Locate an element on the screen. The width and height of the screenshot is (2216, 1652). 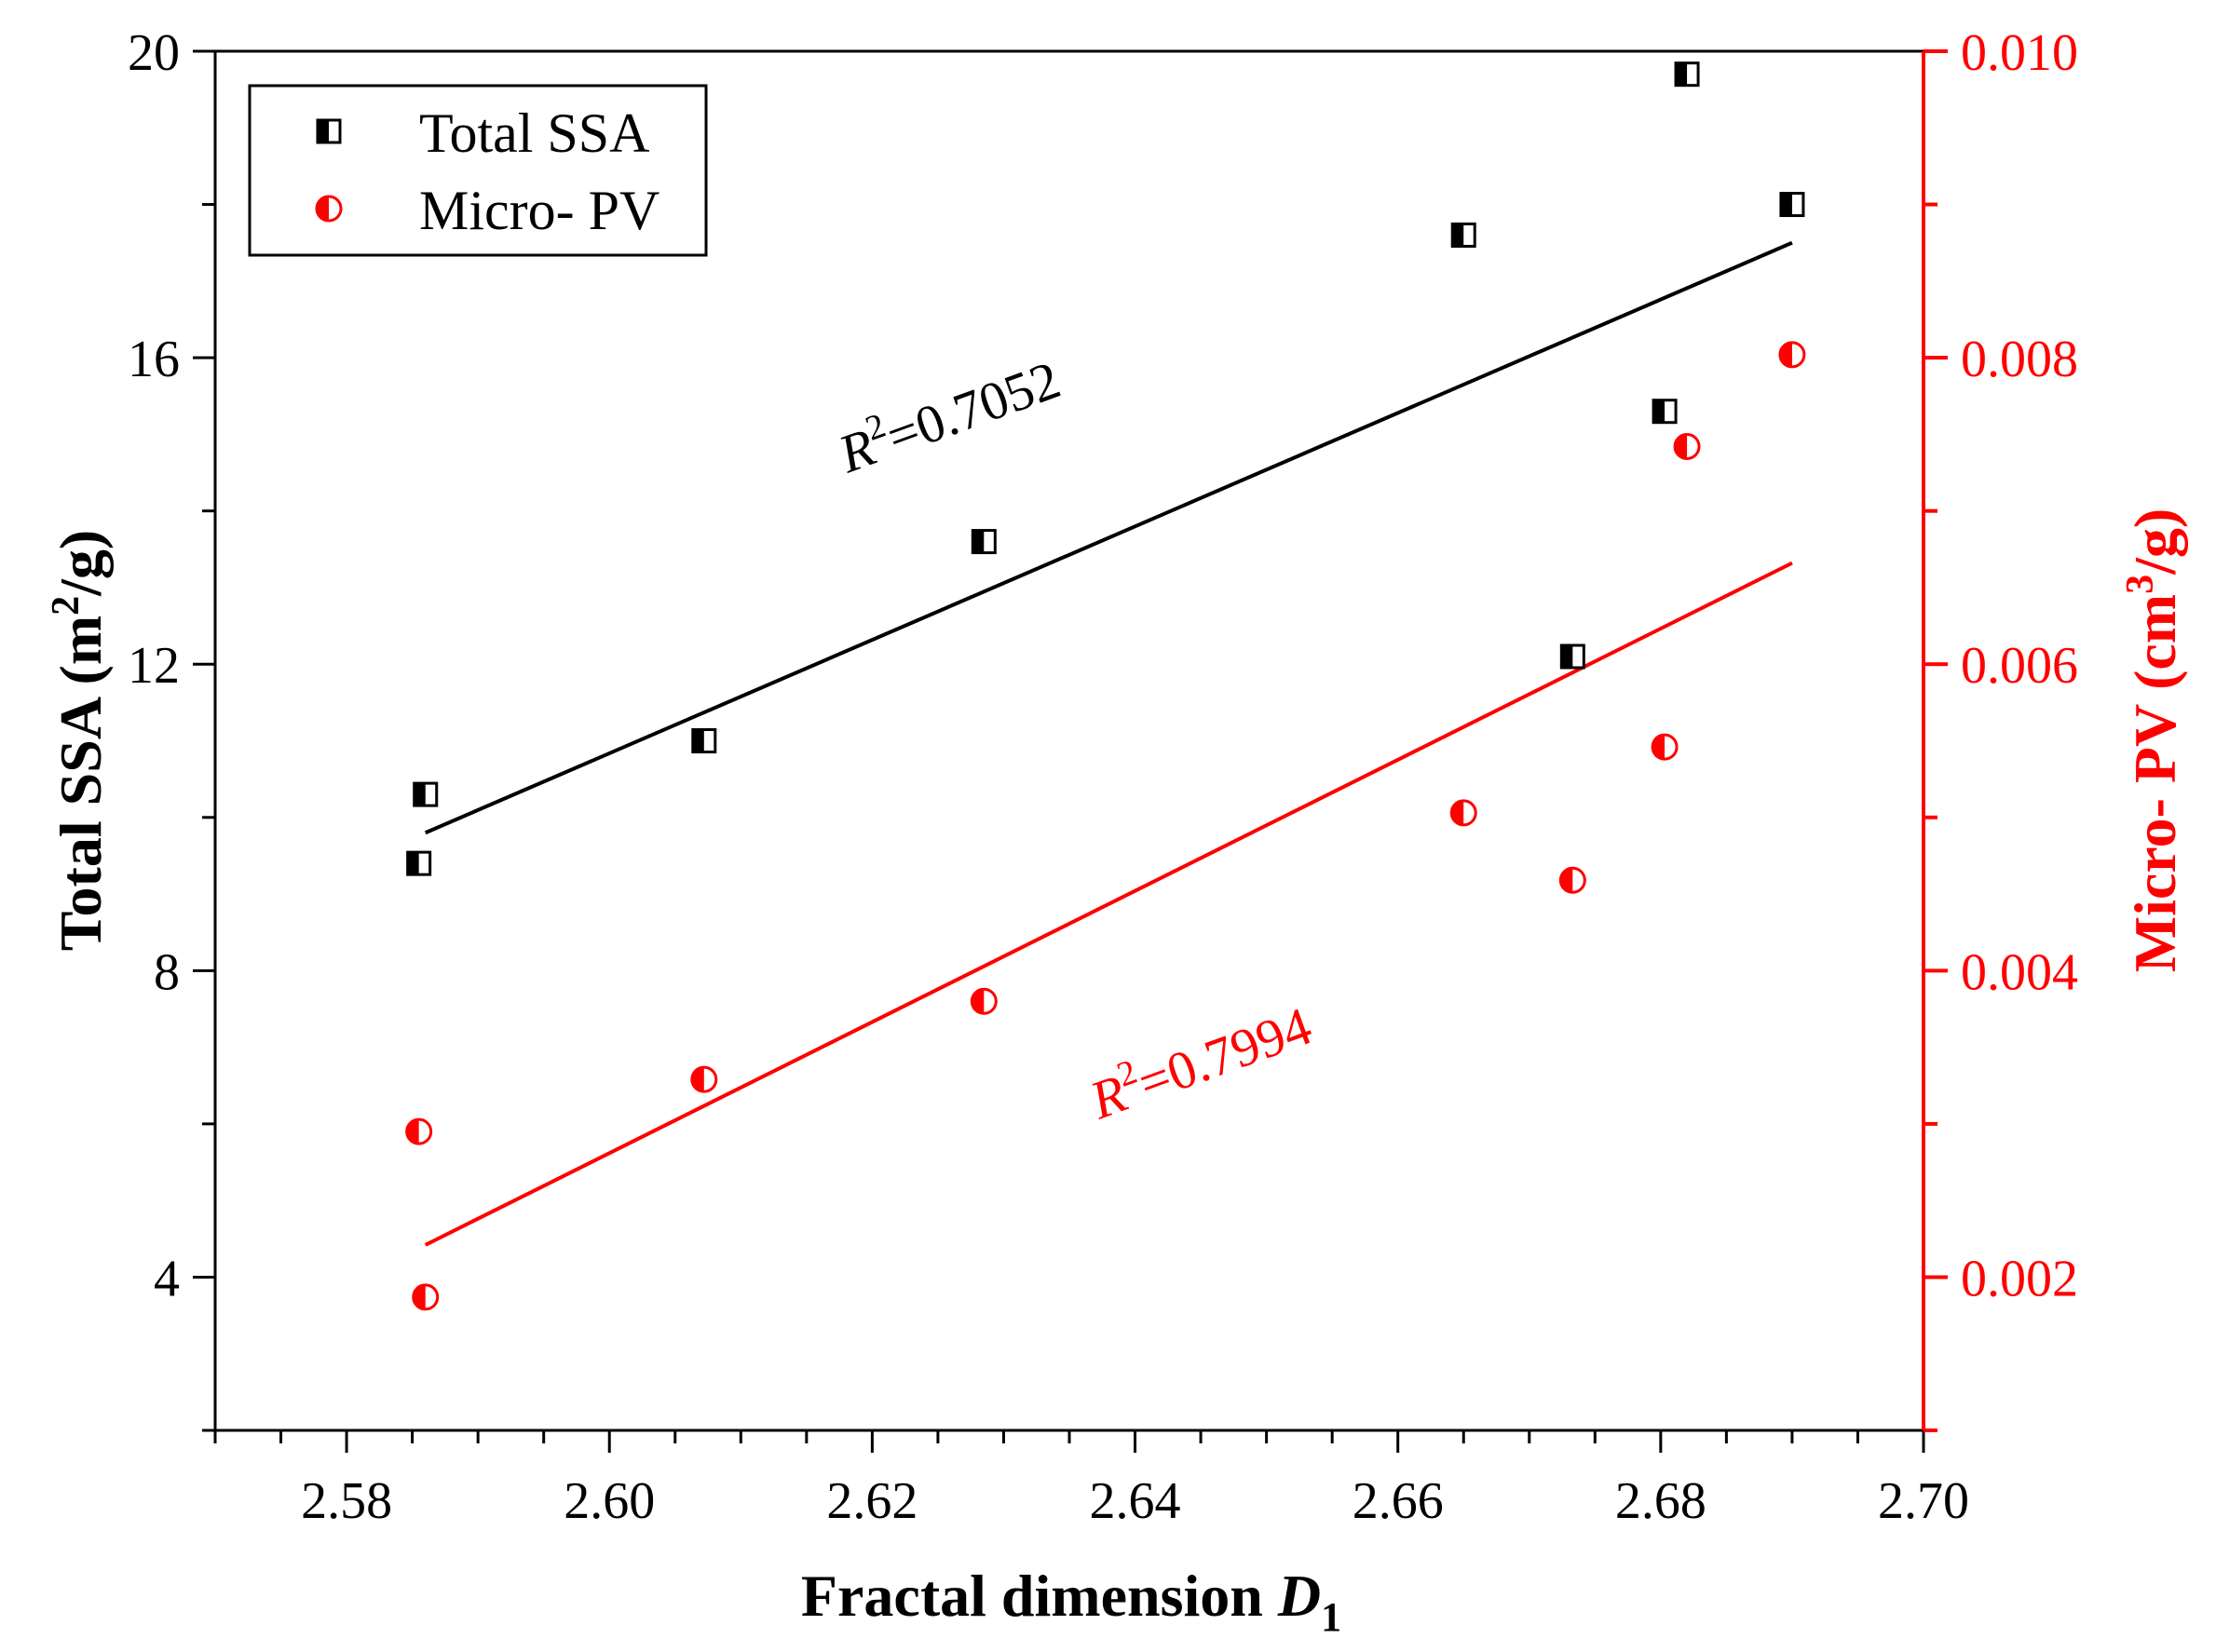
legend-label-total-ssa: Total SSA is located at coordinates (534, 133).